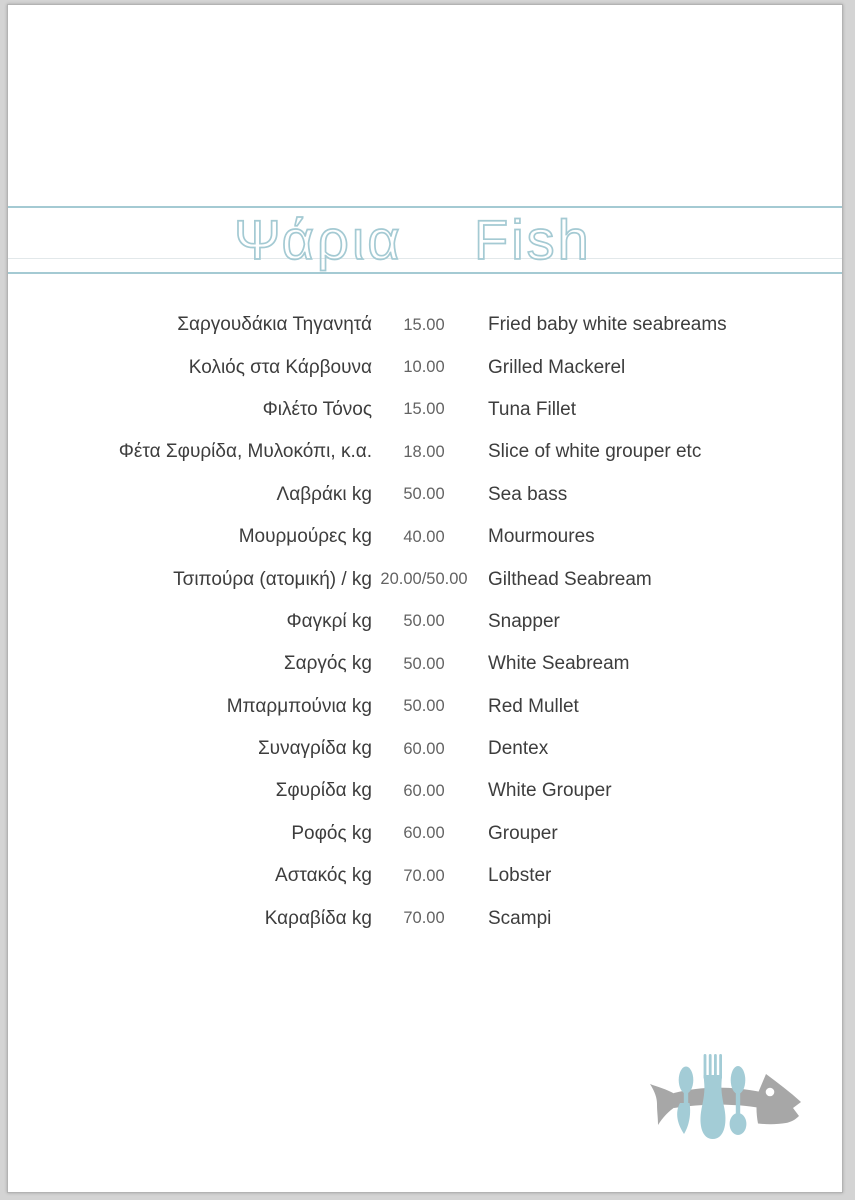  What do you see at coordinates (324, 494) in the screenshot?
I see `item-name-greek: Λαβράκι kg` at bounding box center [324, 494].